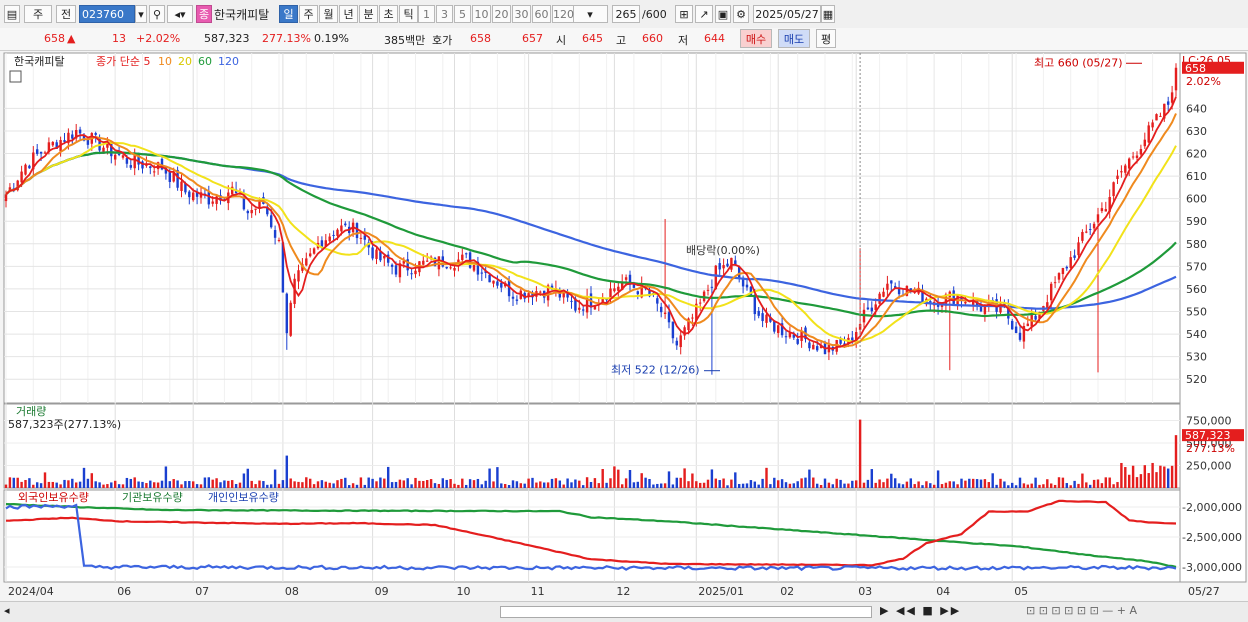 The width and height of the screenshot is (1248, 622). Describe the element at coordinates (308, 14) in the screenshot. I see `period-tab-1: 주` at that location.